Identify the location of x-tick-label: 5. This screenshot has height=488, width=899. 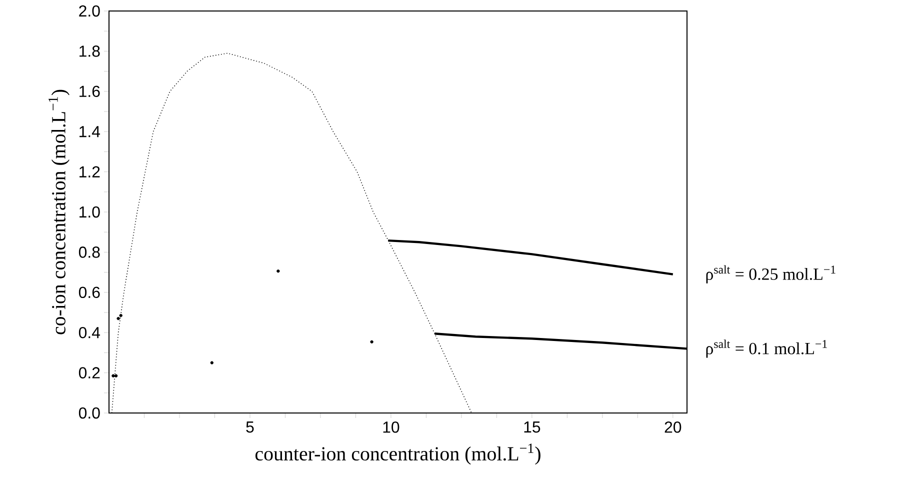
(250, 427).